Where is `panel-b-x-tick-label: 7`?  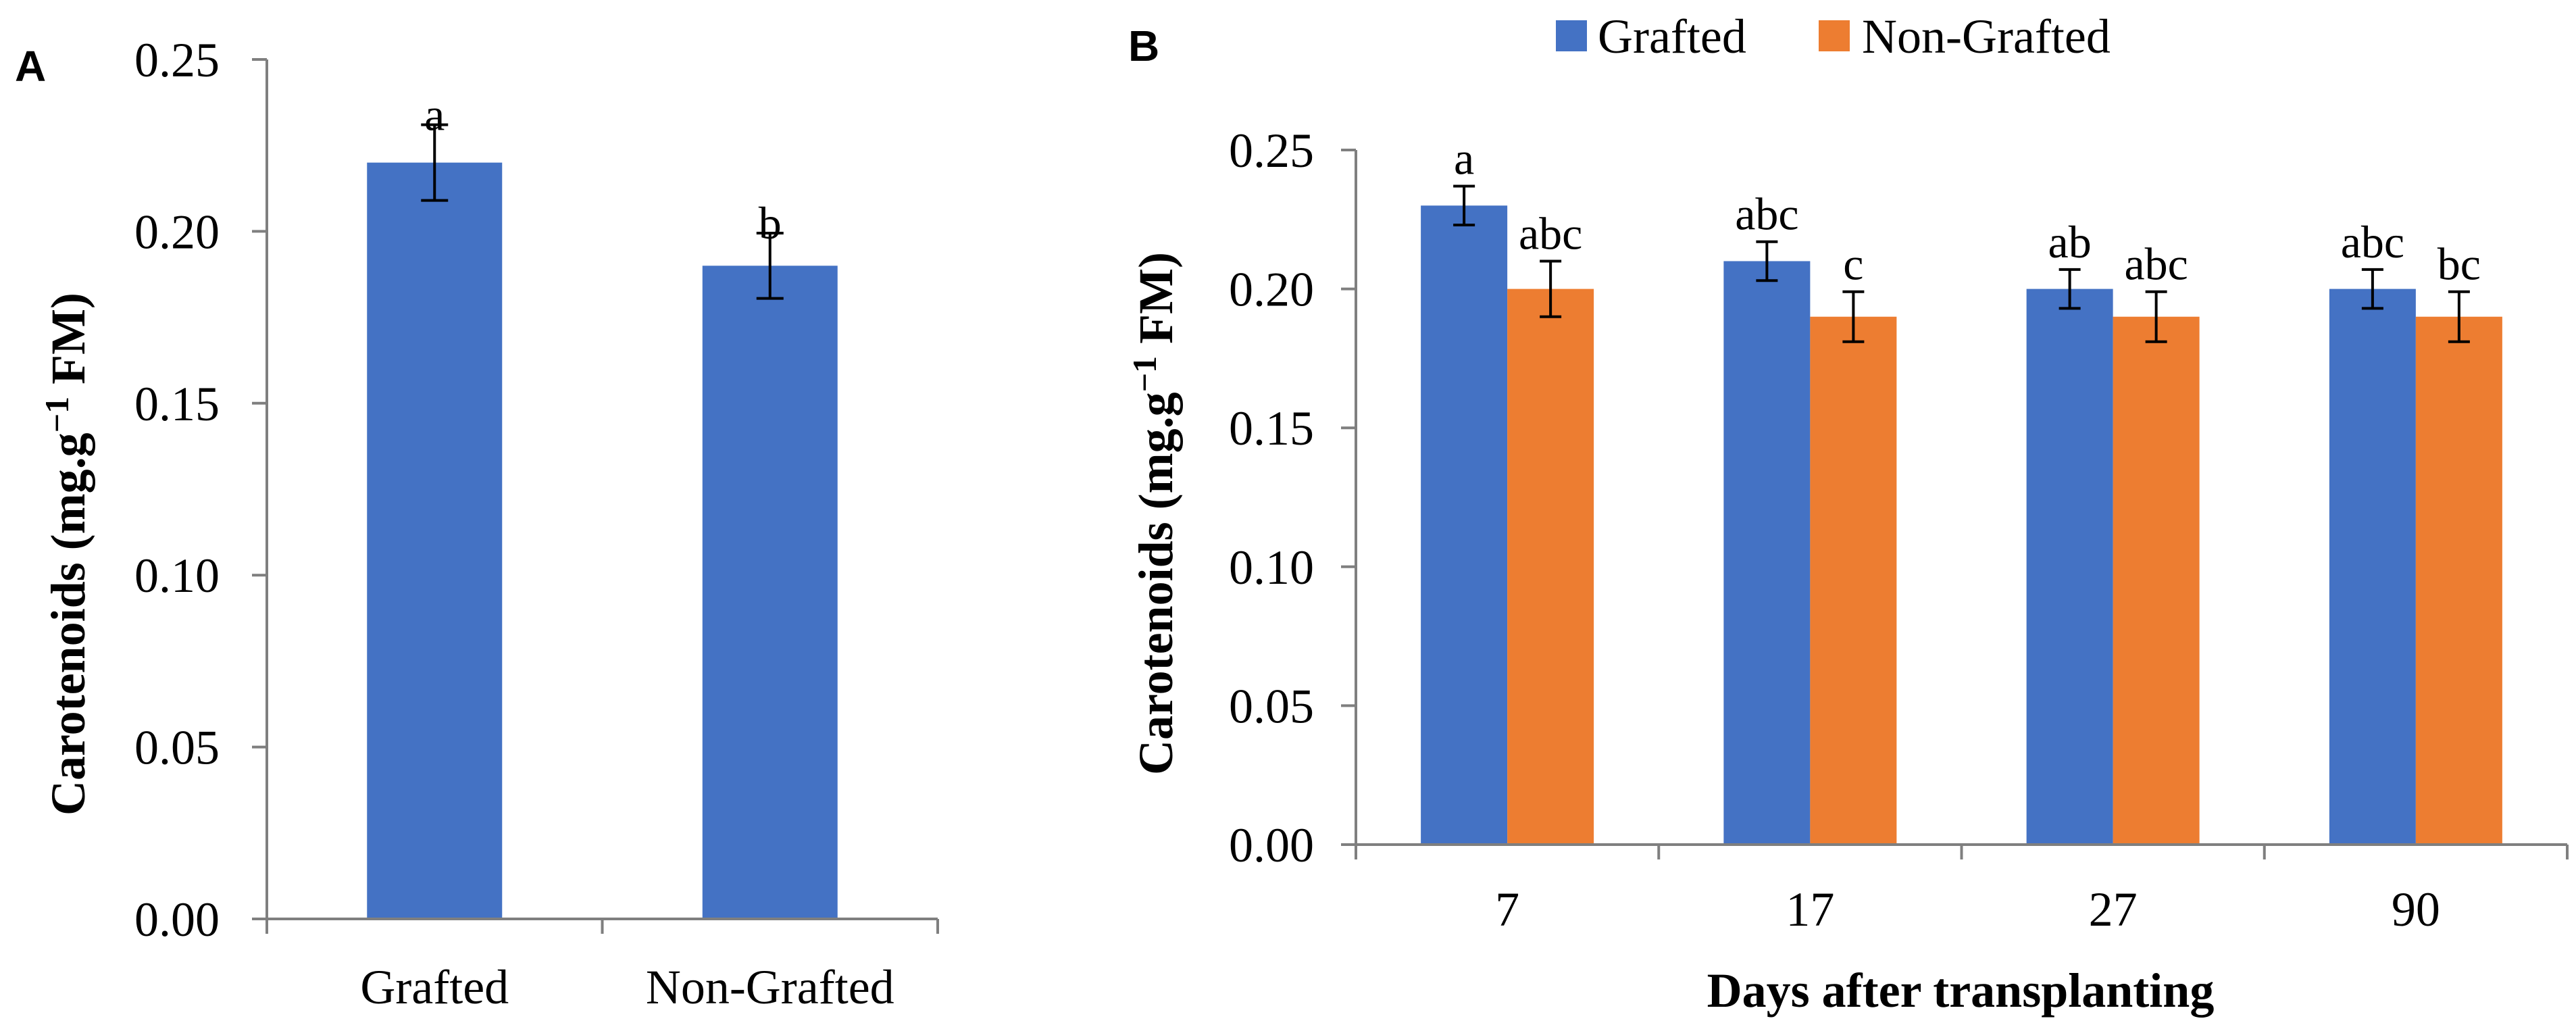
panel-b-x-tick-label: 7 is located at coordinates (1507, 909).